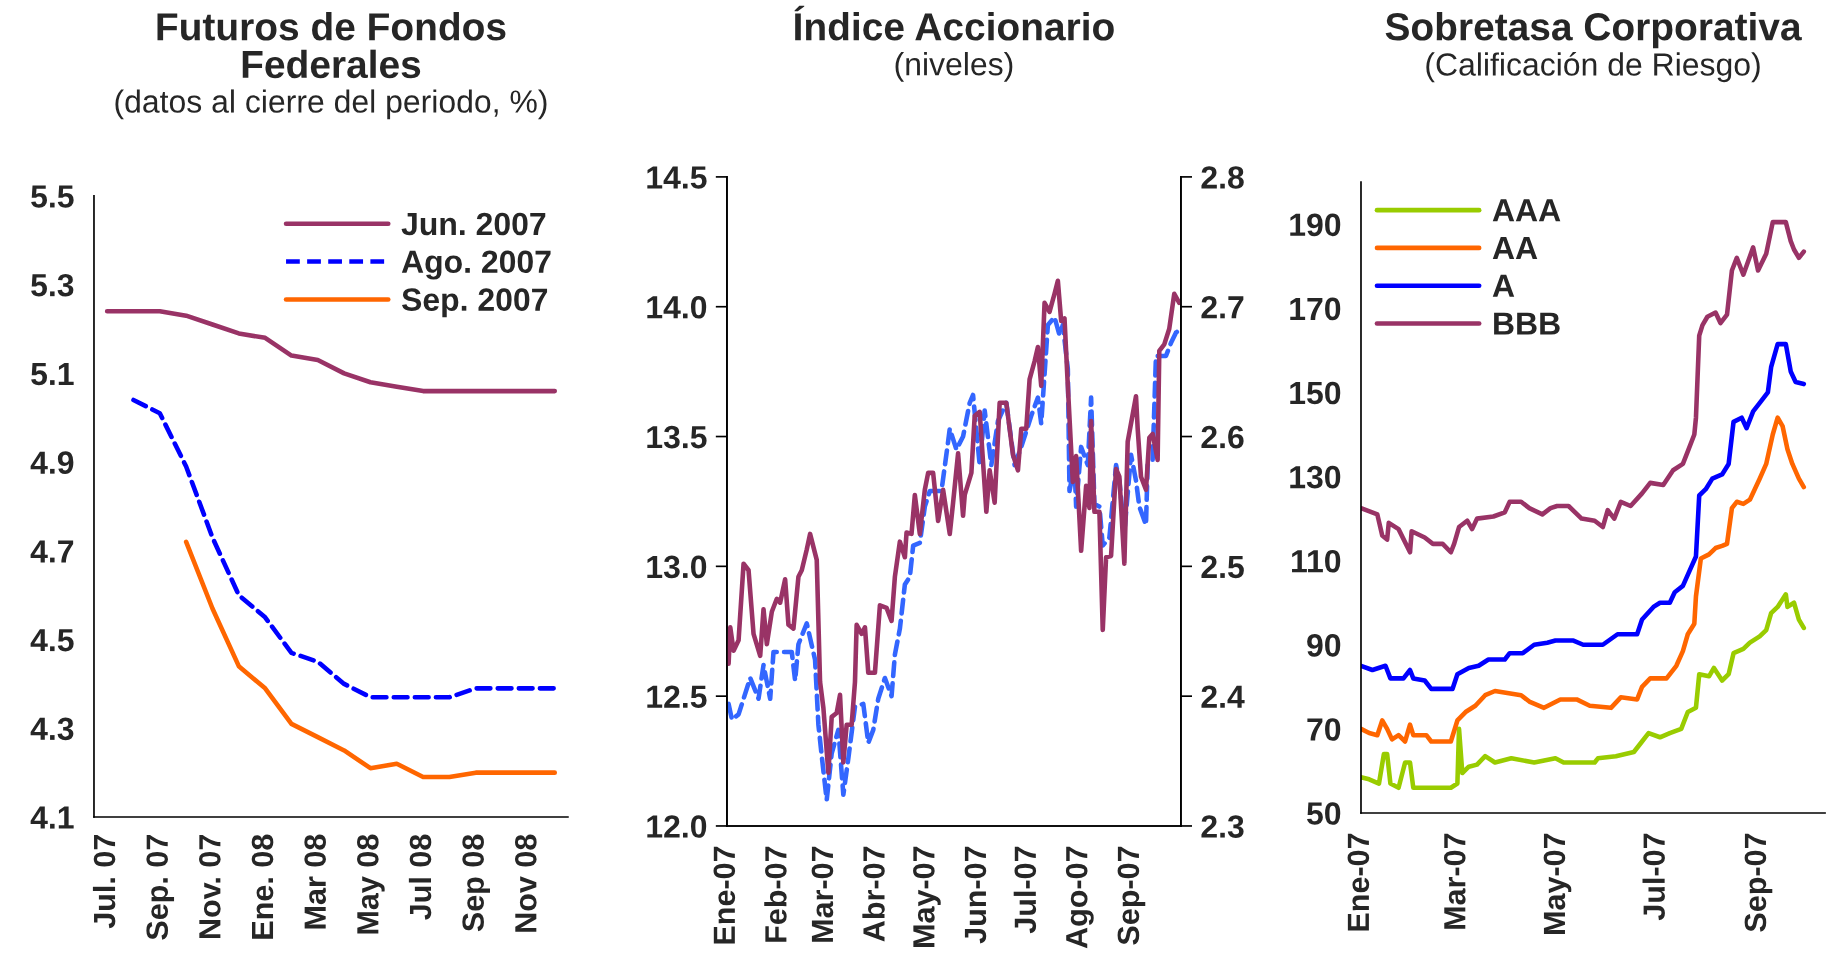 The height and width of the screenshot is (963, 1832). I want to click on x-tick-label: Ago-07, so click(1079, 897).